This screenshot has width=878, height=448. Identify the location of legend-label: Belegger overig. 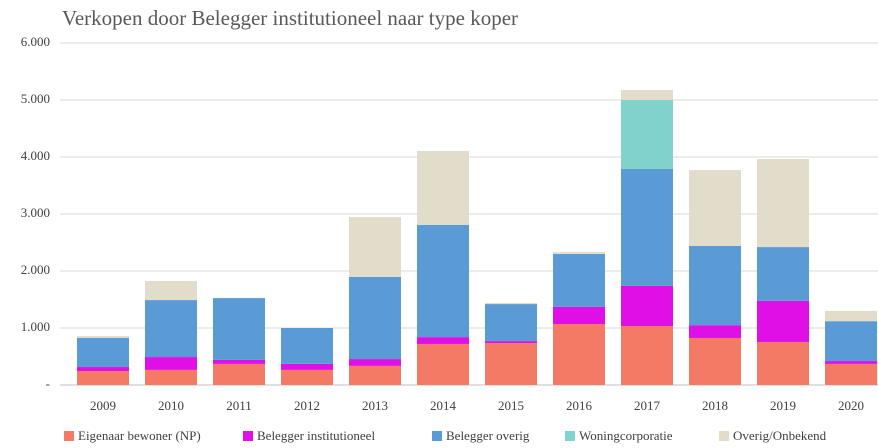
(488, 435).